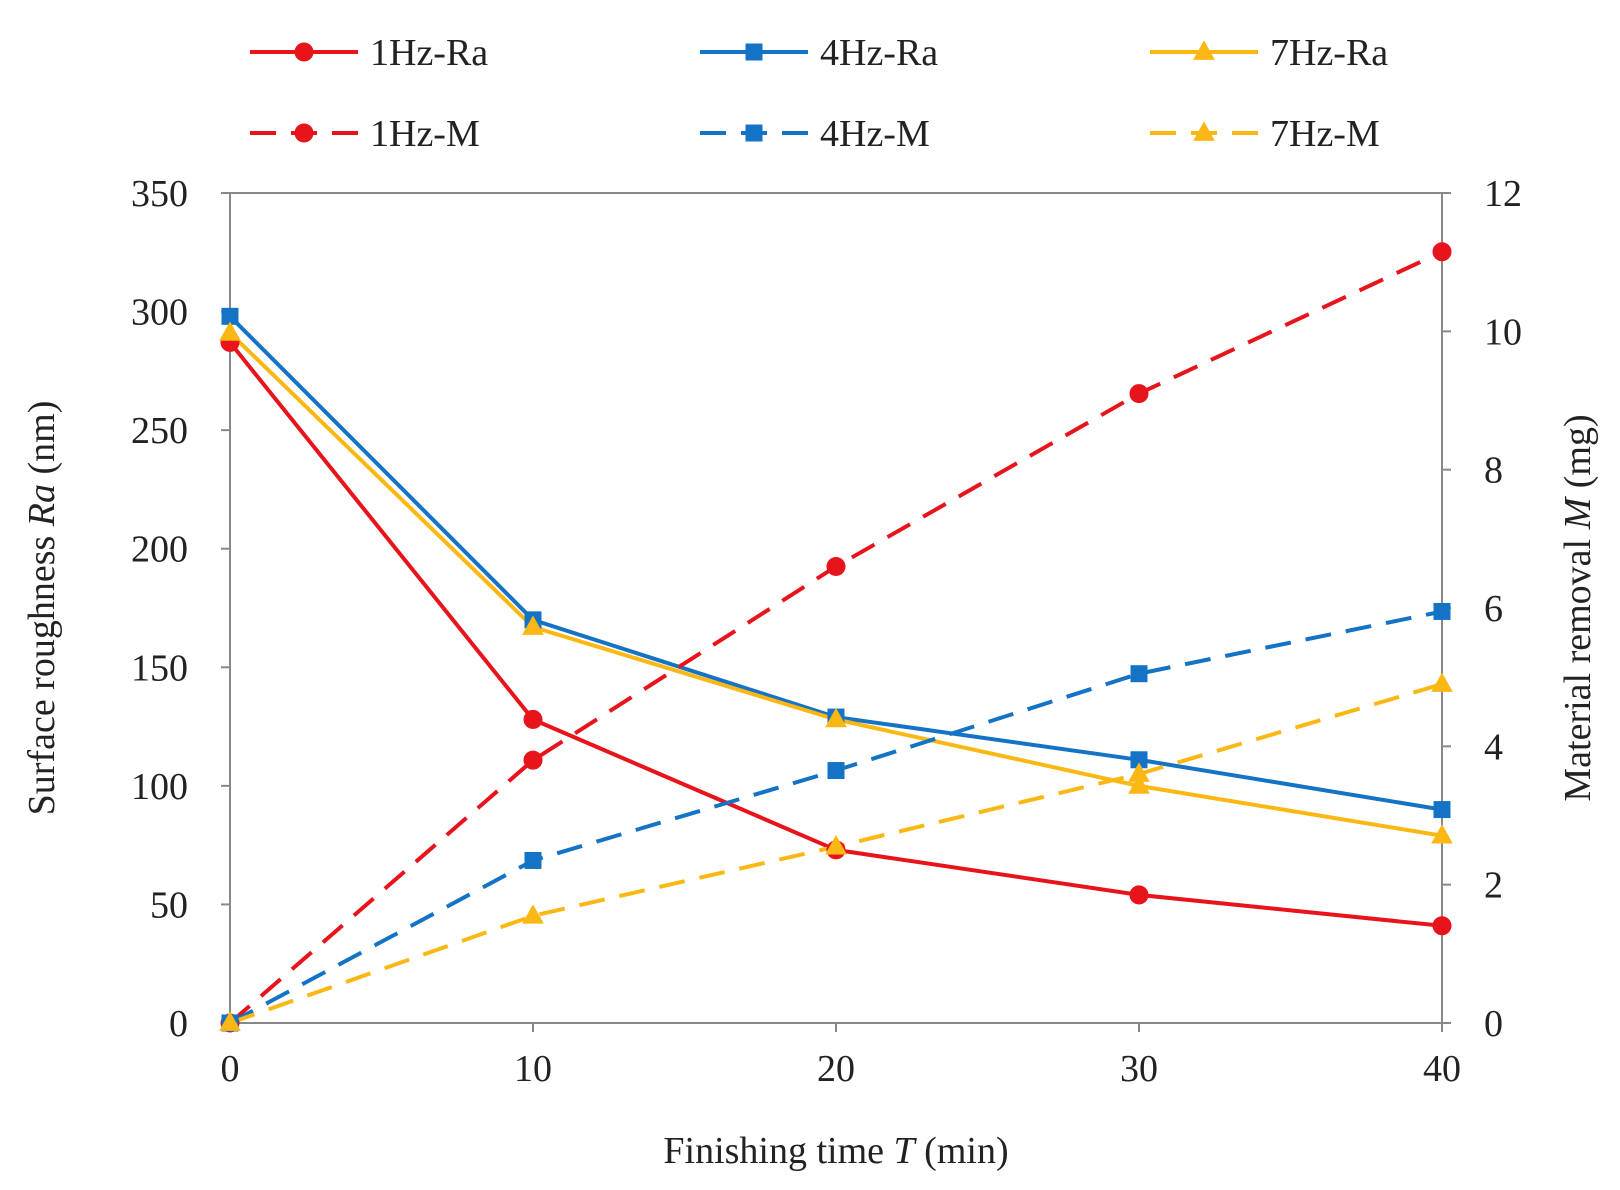 The height and width of the screenshot is (1190, 1620). I want to click on x-tick-label: 0, so click(230, 1069).